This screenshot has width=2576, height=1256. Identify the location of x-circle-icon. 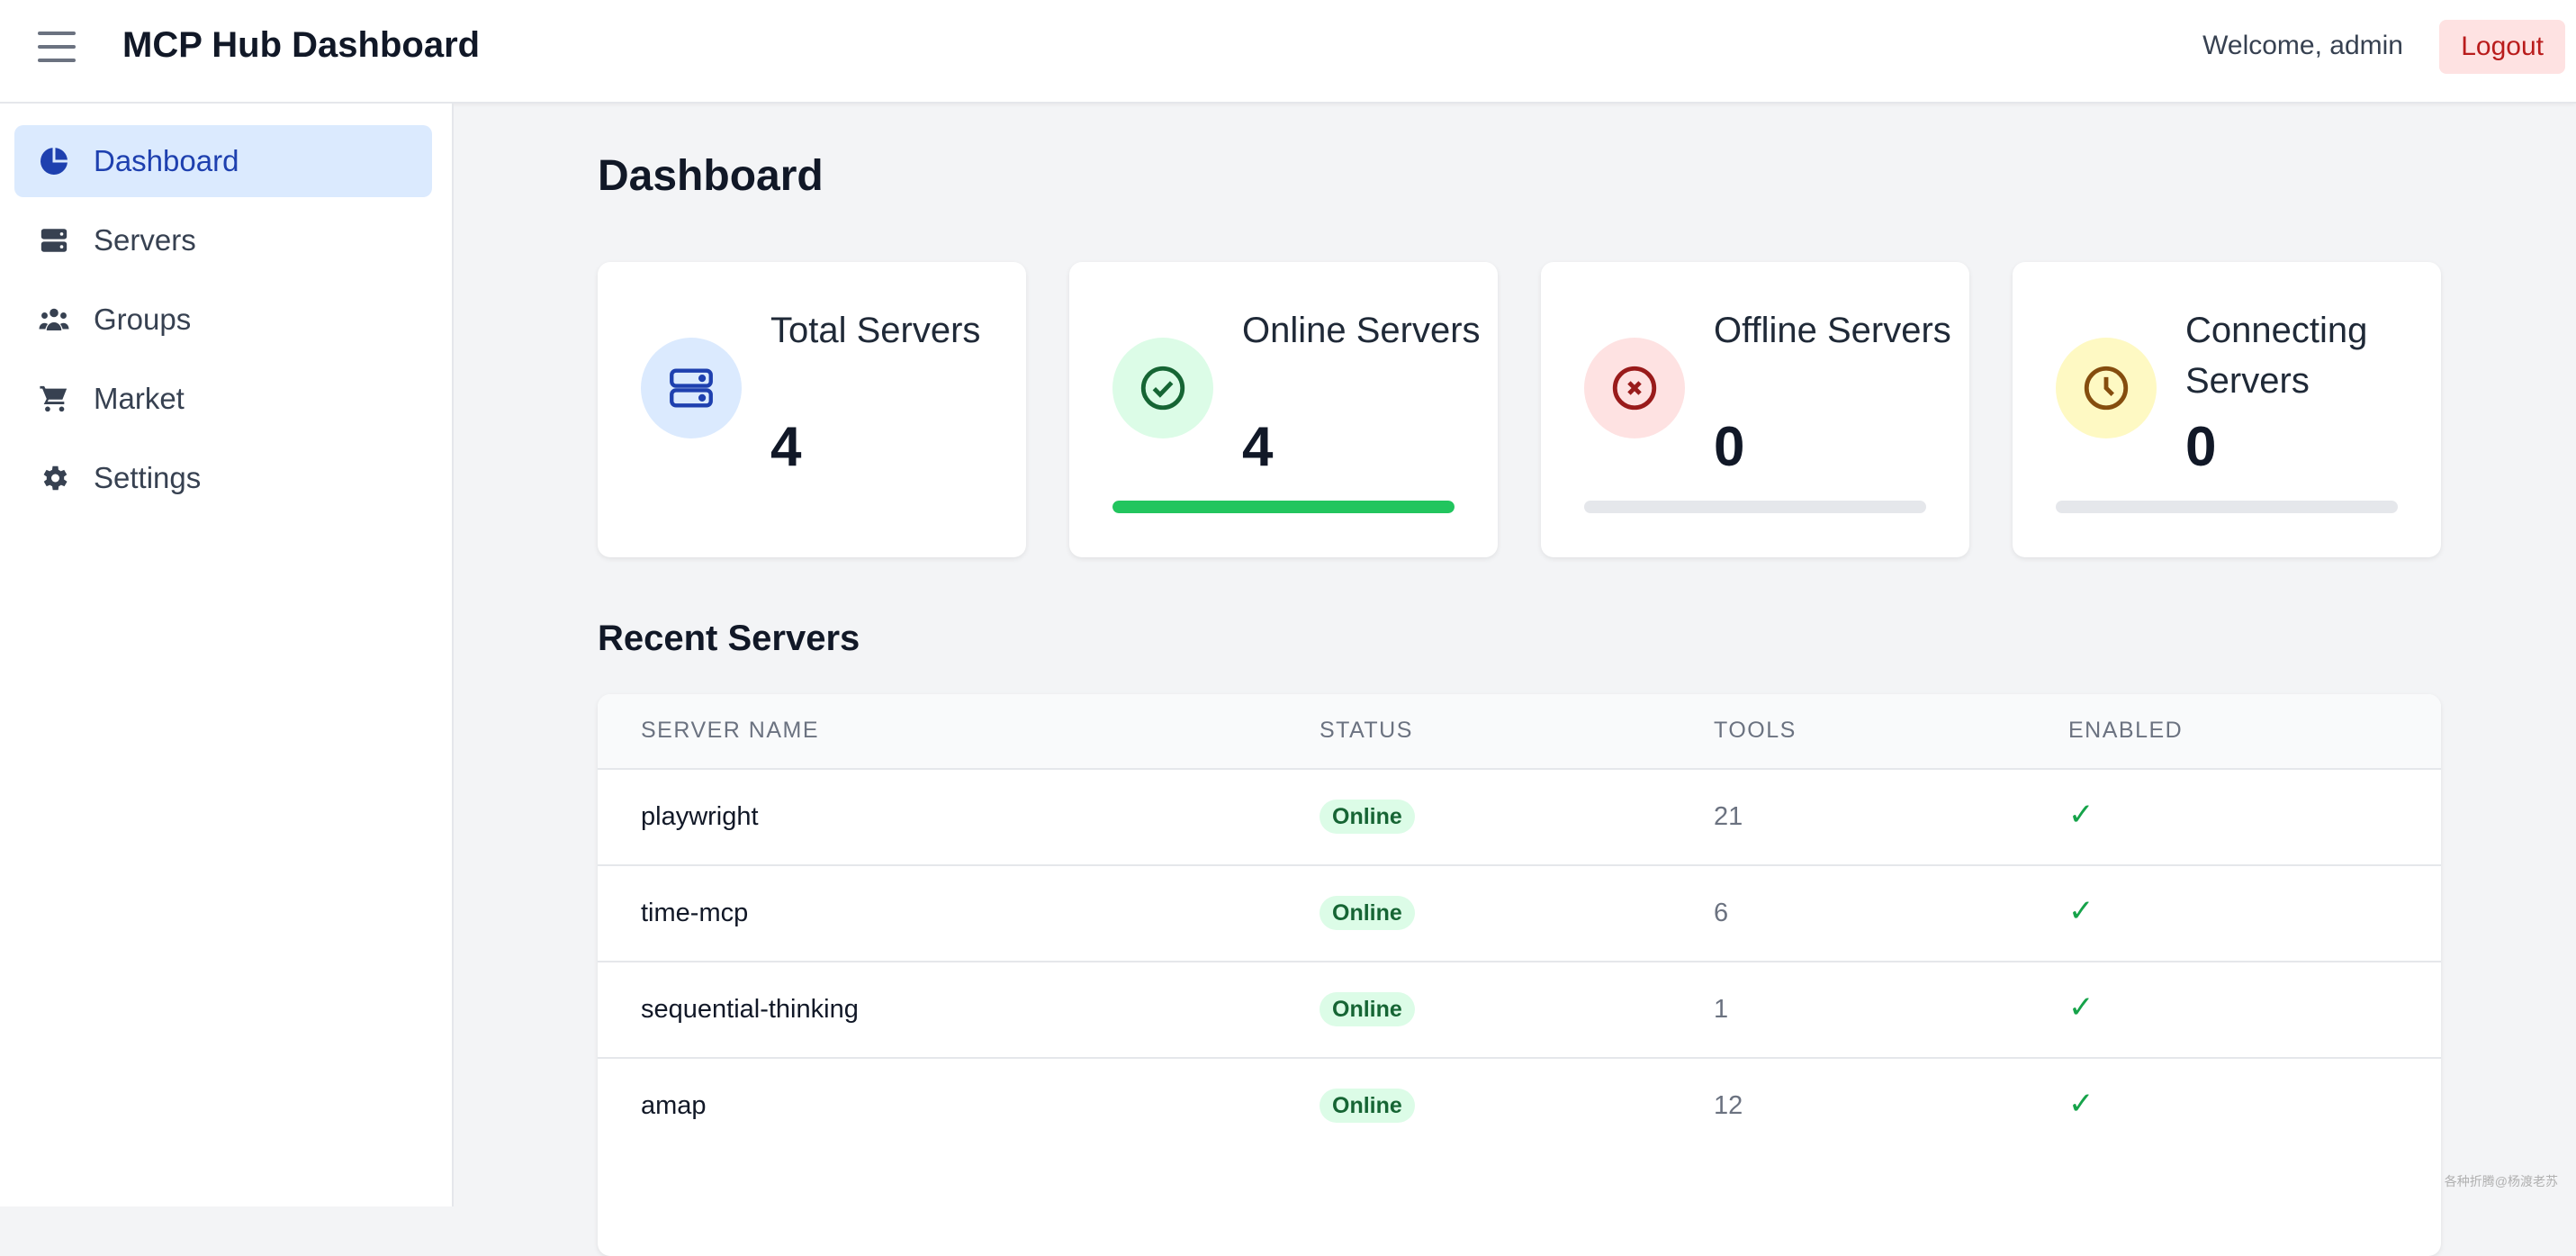
(1634, 388).